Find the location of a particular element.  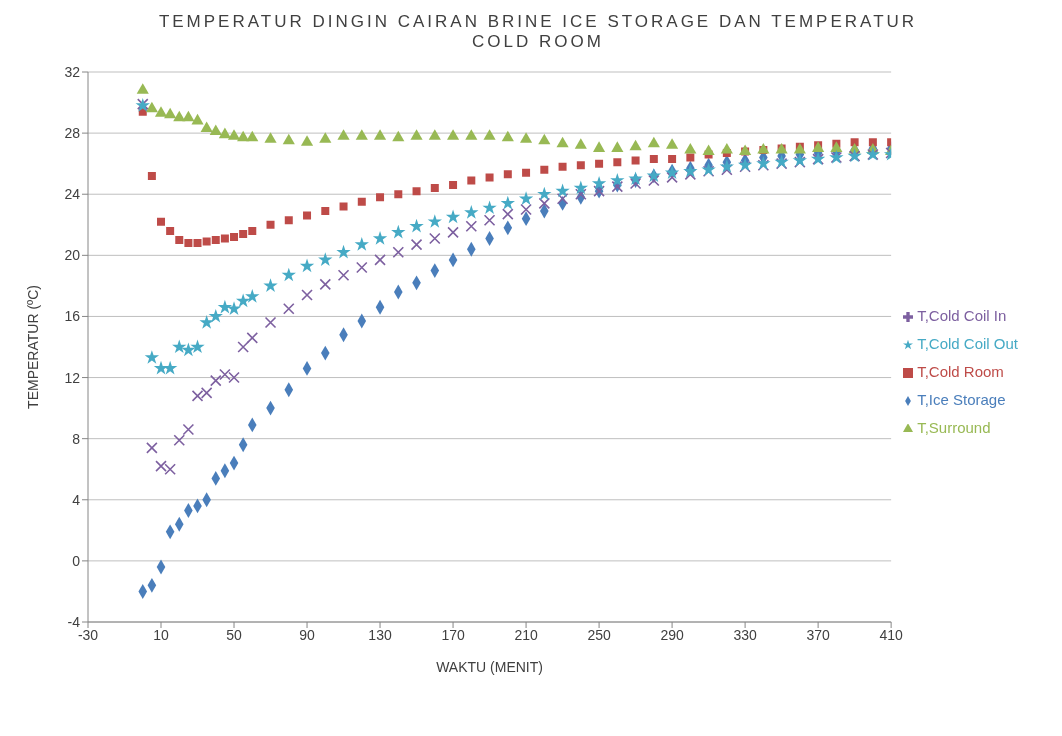

legend-label: T,Cold Coil In is located at coordinates (962, 315).